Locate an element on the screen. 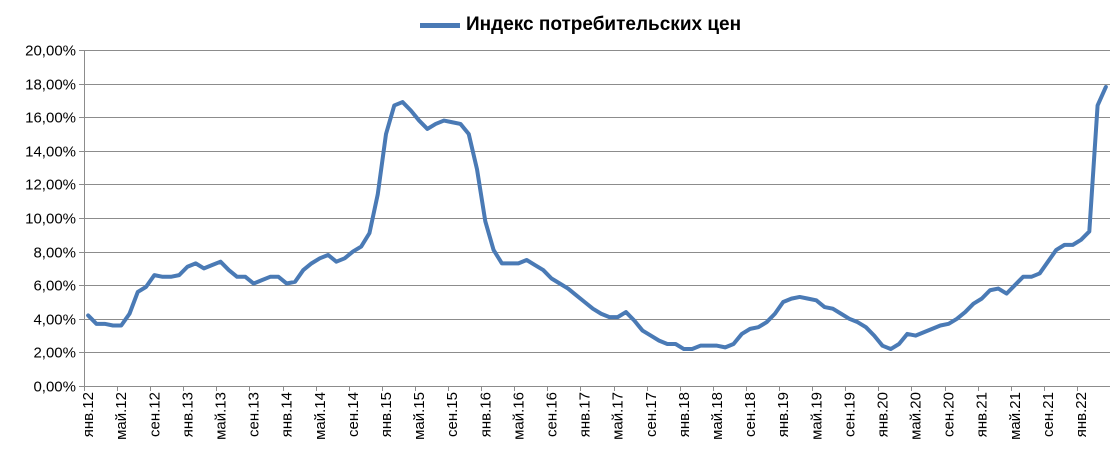  x-tick-label: сен.13 is located at coordinates (254, 414).